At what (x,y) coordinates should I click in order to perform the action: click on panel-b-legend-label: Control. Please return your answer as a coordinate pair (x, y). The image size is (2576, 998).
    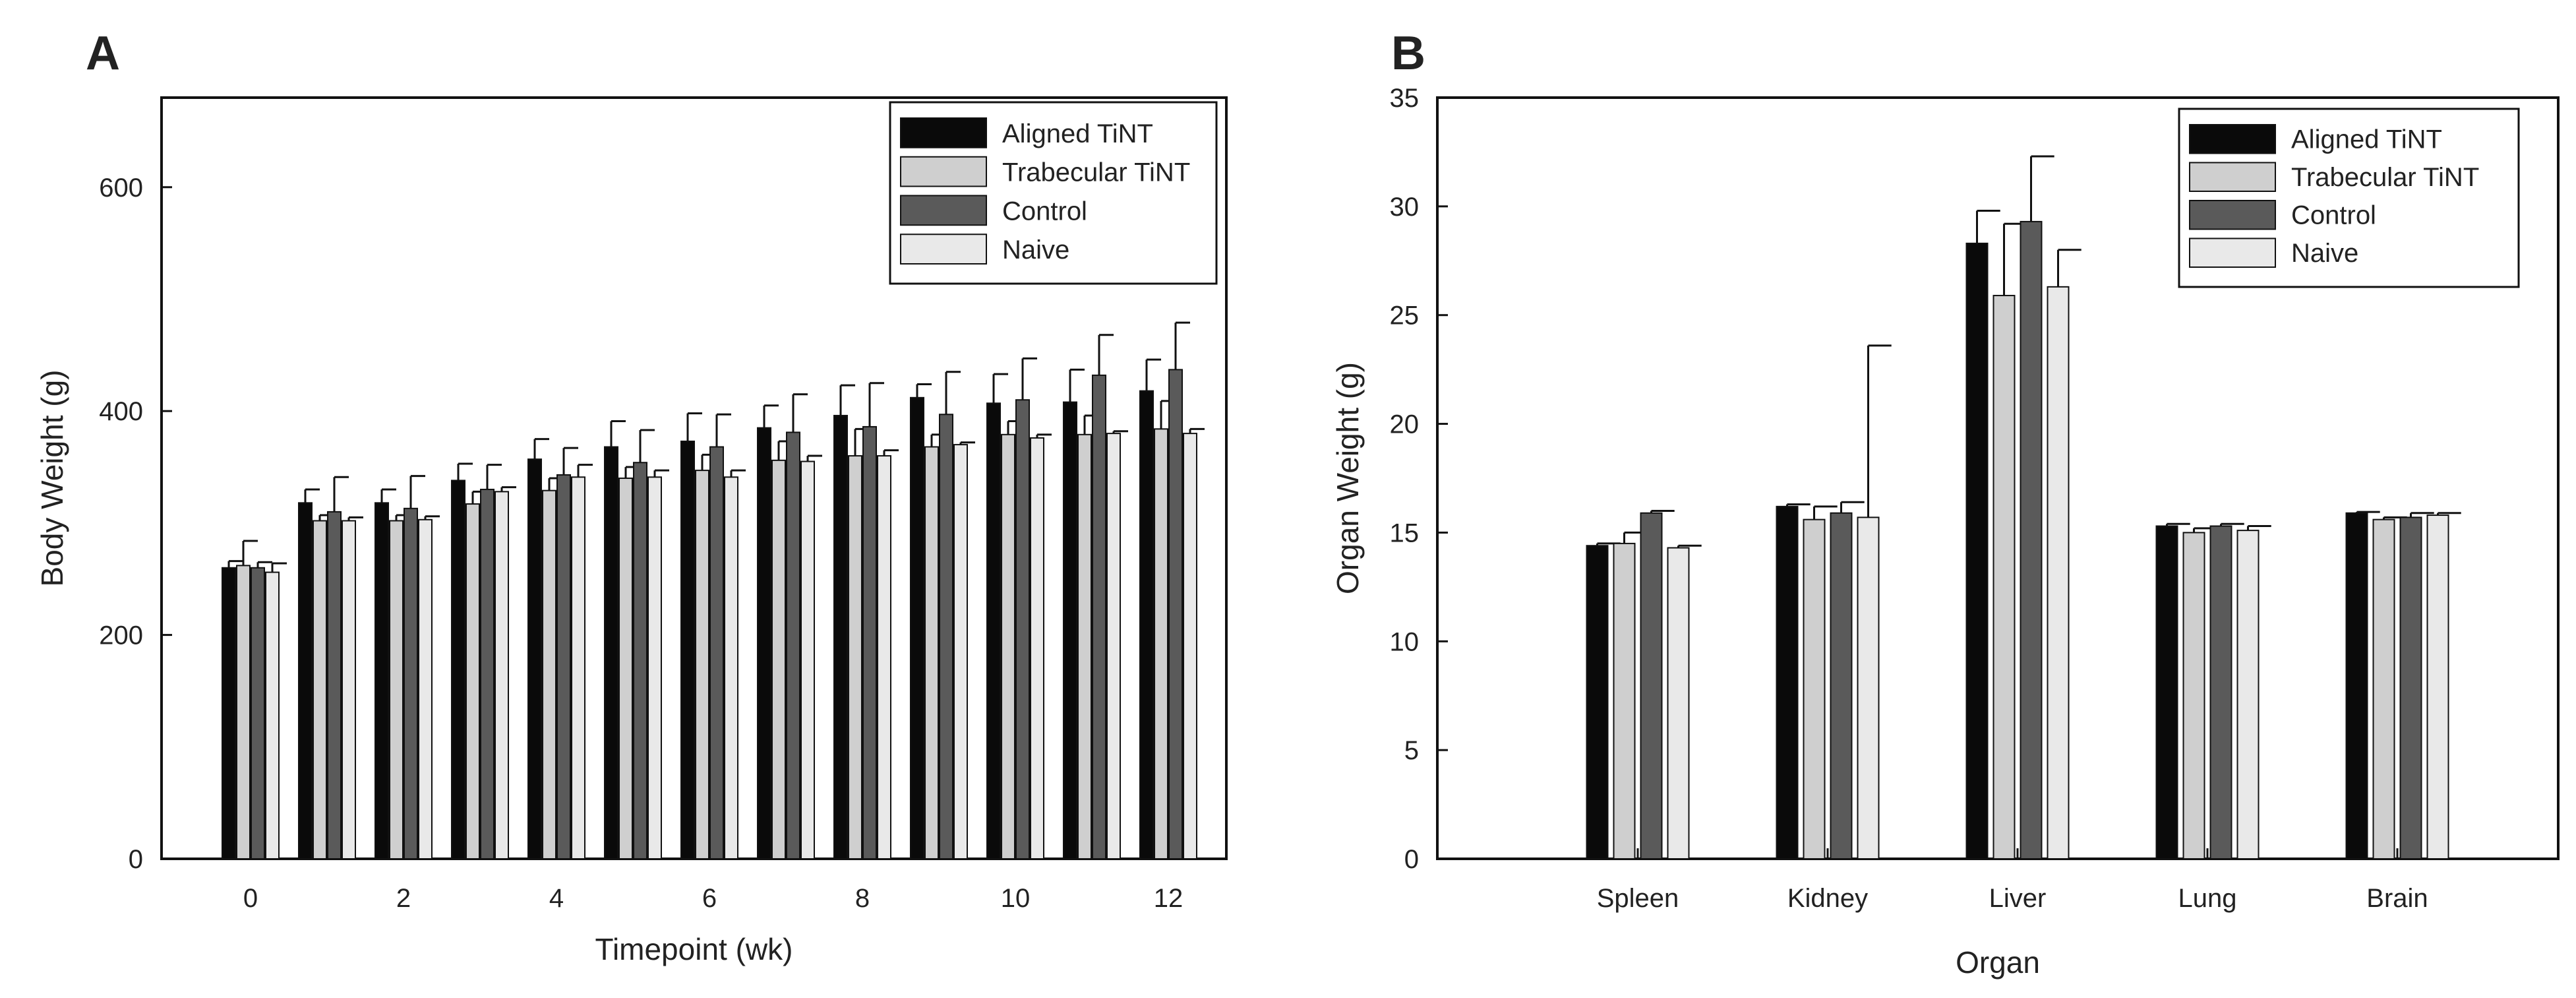
    Looking at the image, I should click on (2333, 215).